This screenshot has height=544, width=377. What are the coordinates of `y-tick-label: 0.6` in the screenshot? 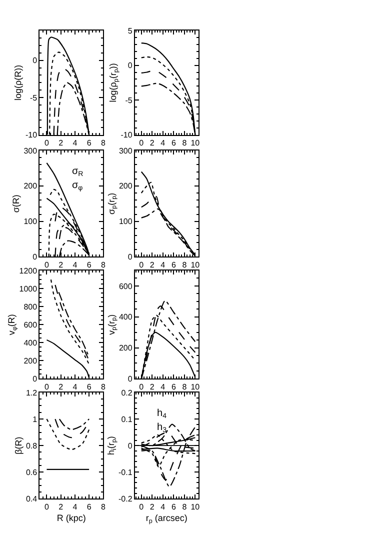 It's located at (32, 472).